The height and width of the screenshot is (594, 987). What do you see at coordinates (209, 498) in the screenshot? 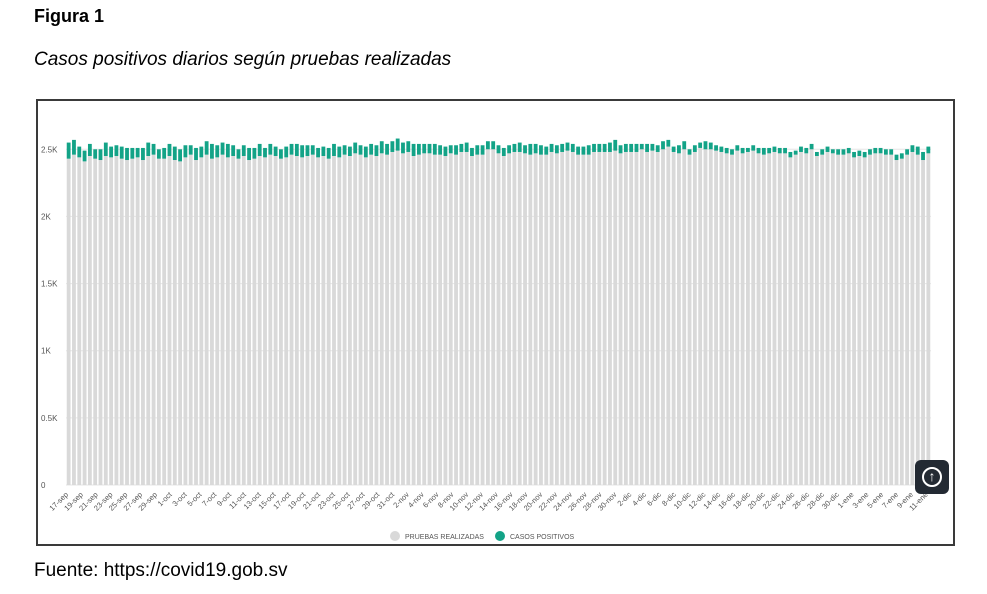
I see `x-tick-label: 7-oct` at bounding box center [209, 498].